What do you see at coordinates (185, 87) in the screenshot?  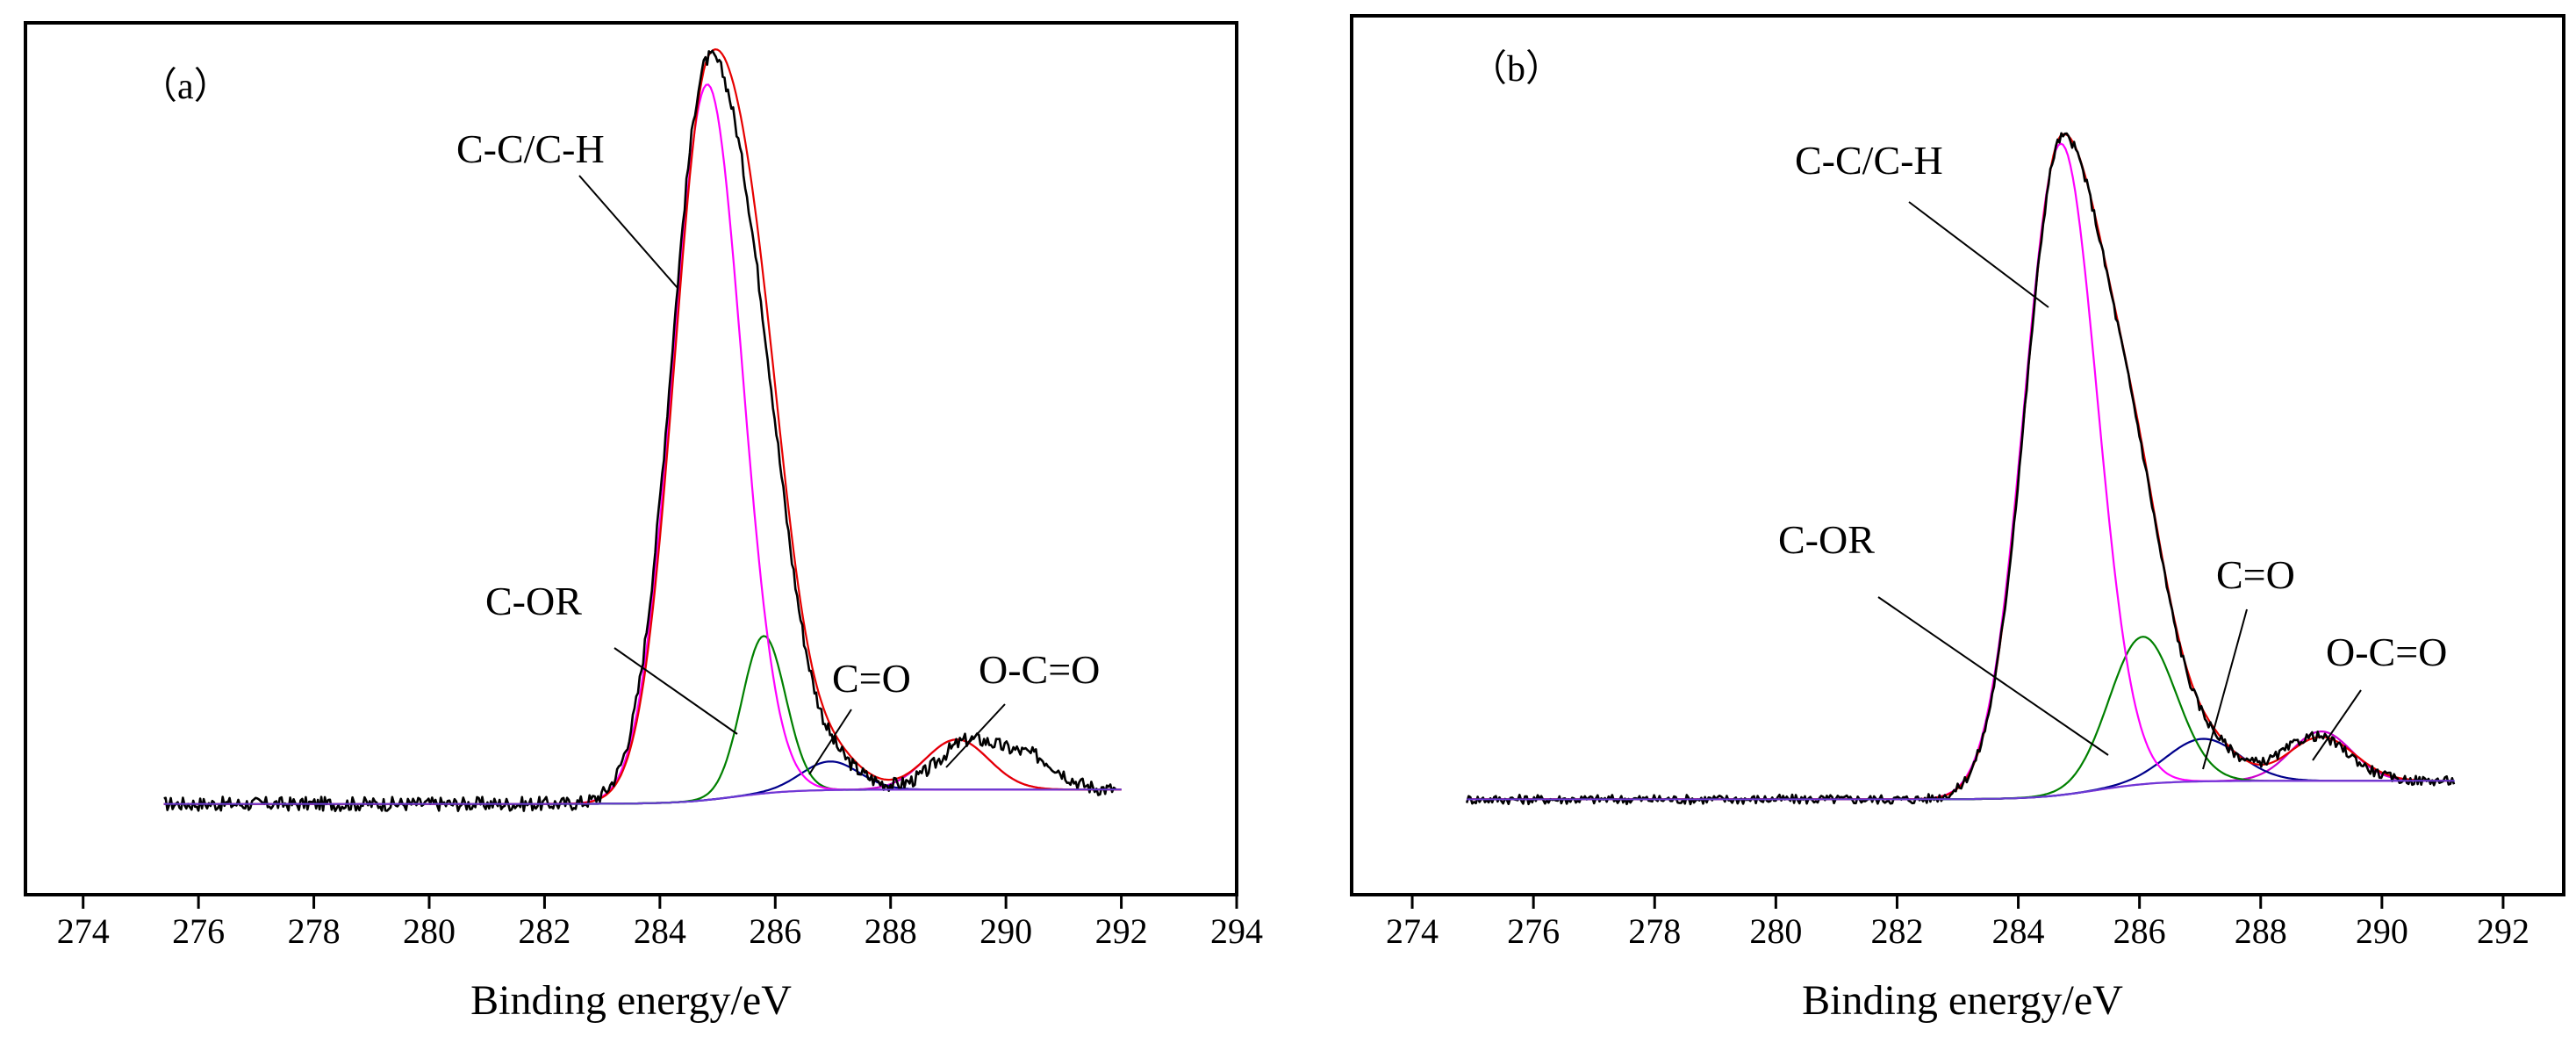 I see `panel-label-a: （a）` at bounding box center [185, 87].